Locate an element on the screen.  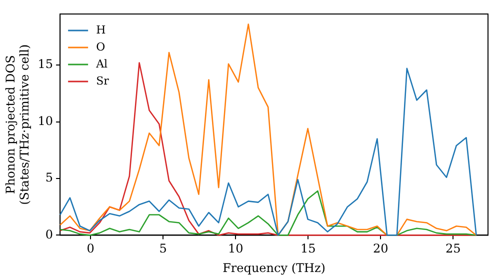
x-tick-label: 10 is located at coordinates (236, 249).